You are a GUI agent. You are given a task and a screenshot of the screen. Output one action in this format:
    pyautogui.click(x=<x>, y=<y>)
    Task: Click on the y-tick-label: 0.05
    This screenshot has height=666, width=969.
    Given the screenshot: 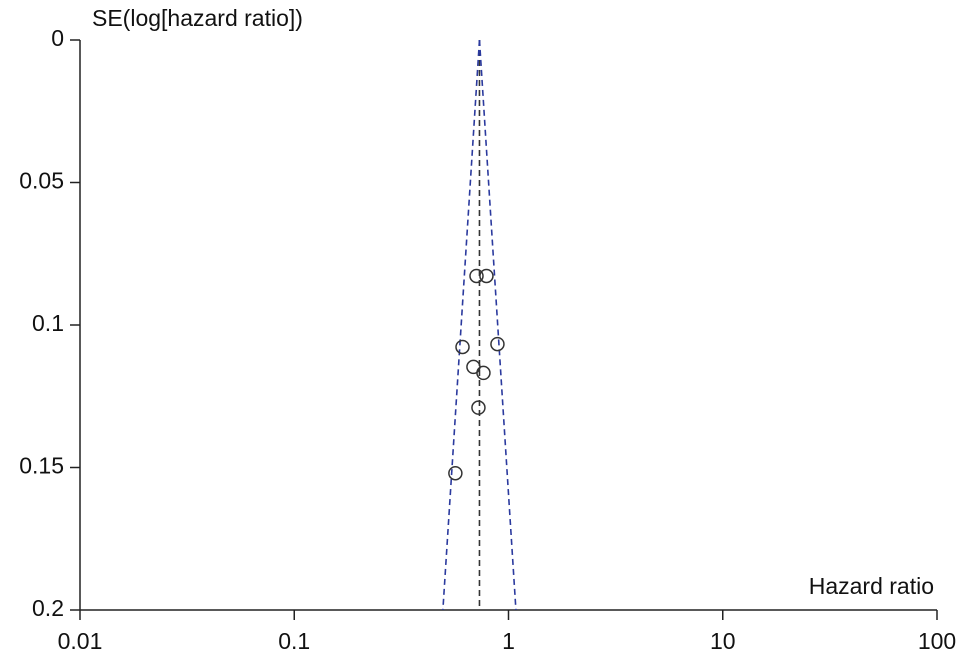 What is the action you would take?
    pyautogui.click(x=41, y=181)
    